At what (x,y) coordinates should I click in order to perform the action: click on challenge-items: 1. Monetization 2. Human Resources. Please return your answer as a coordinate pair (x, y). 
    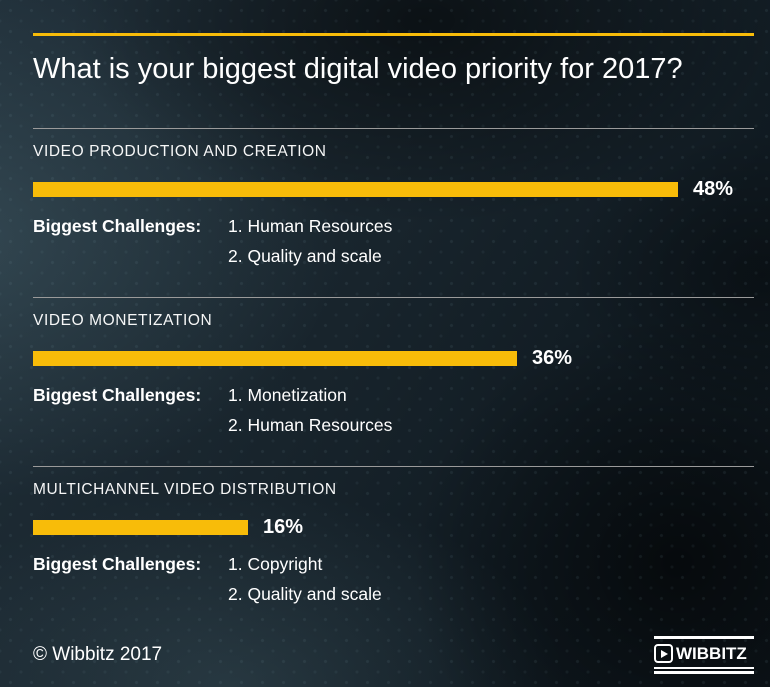
    Looking at the image, I should click on (310, 410).